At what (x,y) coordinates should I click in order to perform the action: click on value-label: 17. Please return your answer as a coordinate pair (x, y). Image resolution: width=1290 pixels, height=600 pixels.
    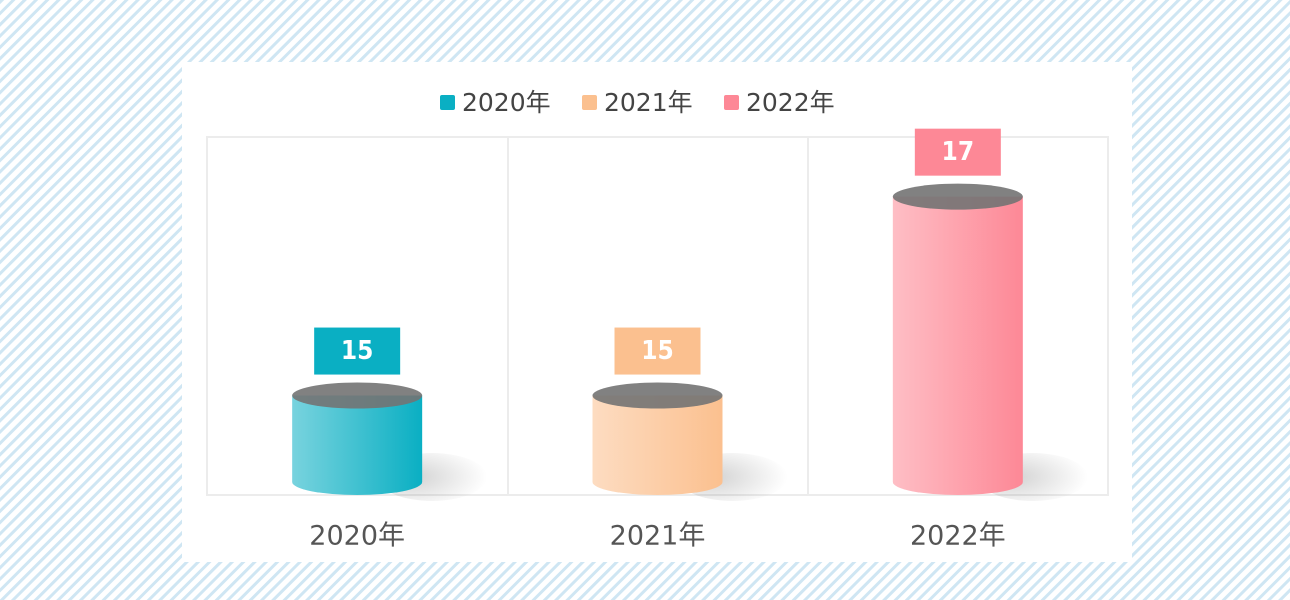
    Looking at the image, I should click on (958, 152).